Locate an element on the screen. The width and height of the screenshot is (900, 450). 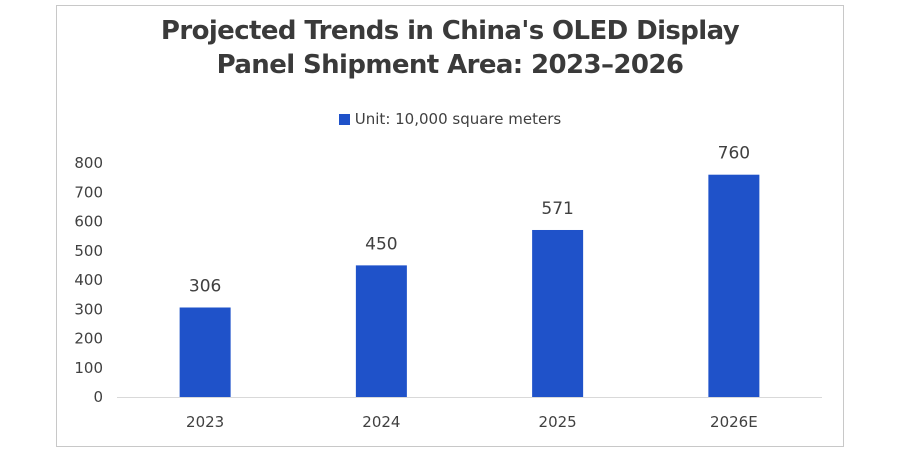
bar-2023 is located at coordinates (205, 352).